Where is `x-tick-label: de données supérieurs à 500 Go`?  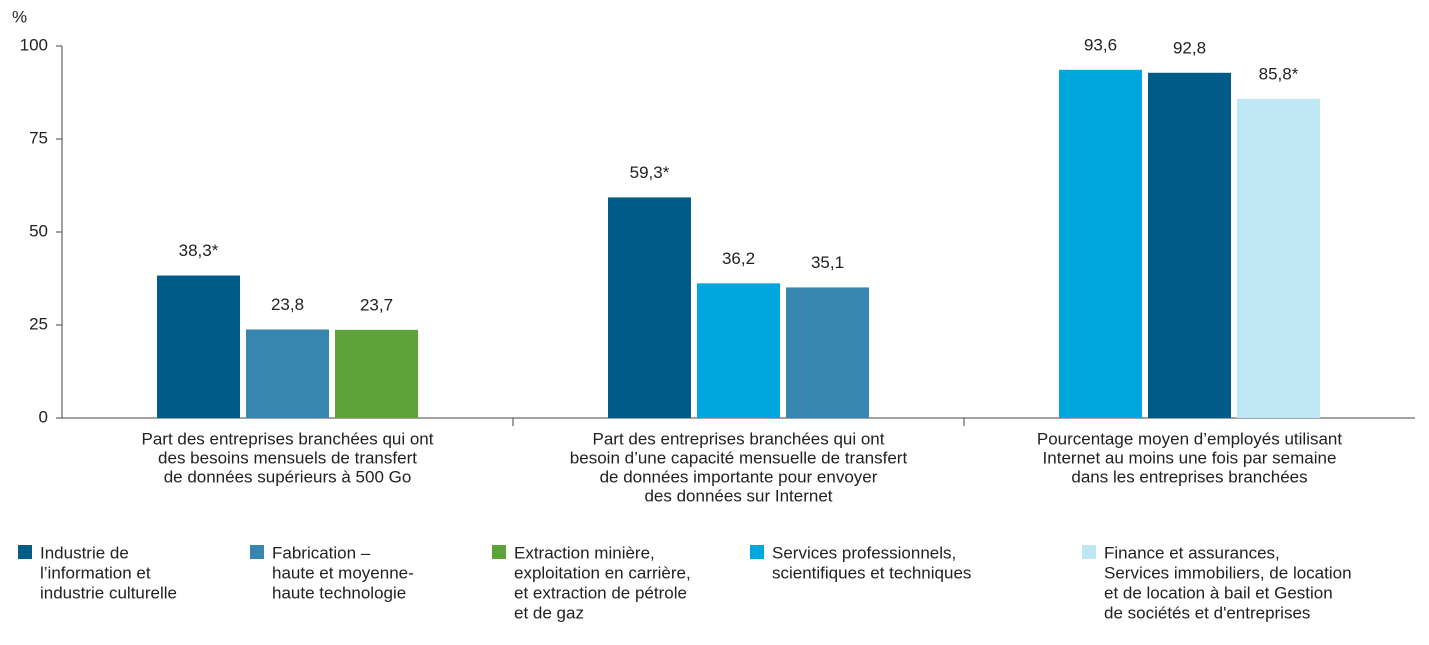 x-tick-label: de données supérieurs à 500 Go is located at coordinates (288, 476).